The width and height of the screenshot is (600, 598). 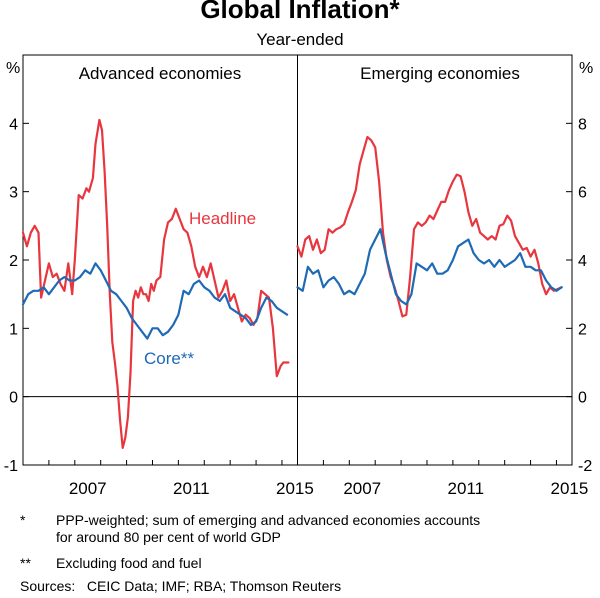 I want to click on footnote-1-line-2: for around 80 per cent of world GDP, so click(x=168, y=537).